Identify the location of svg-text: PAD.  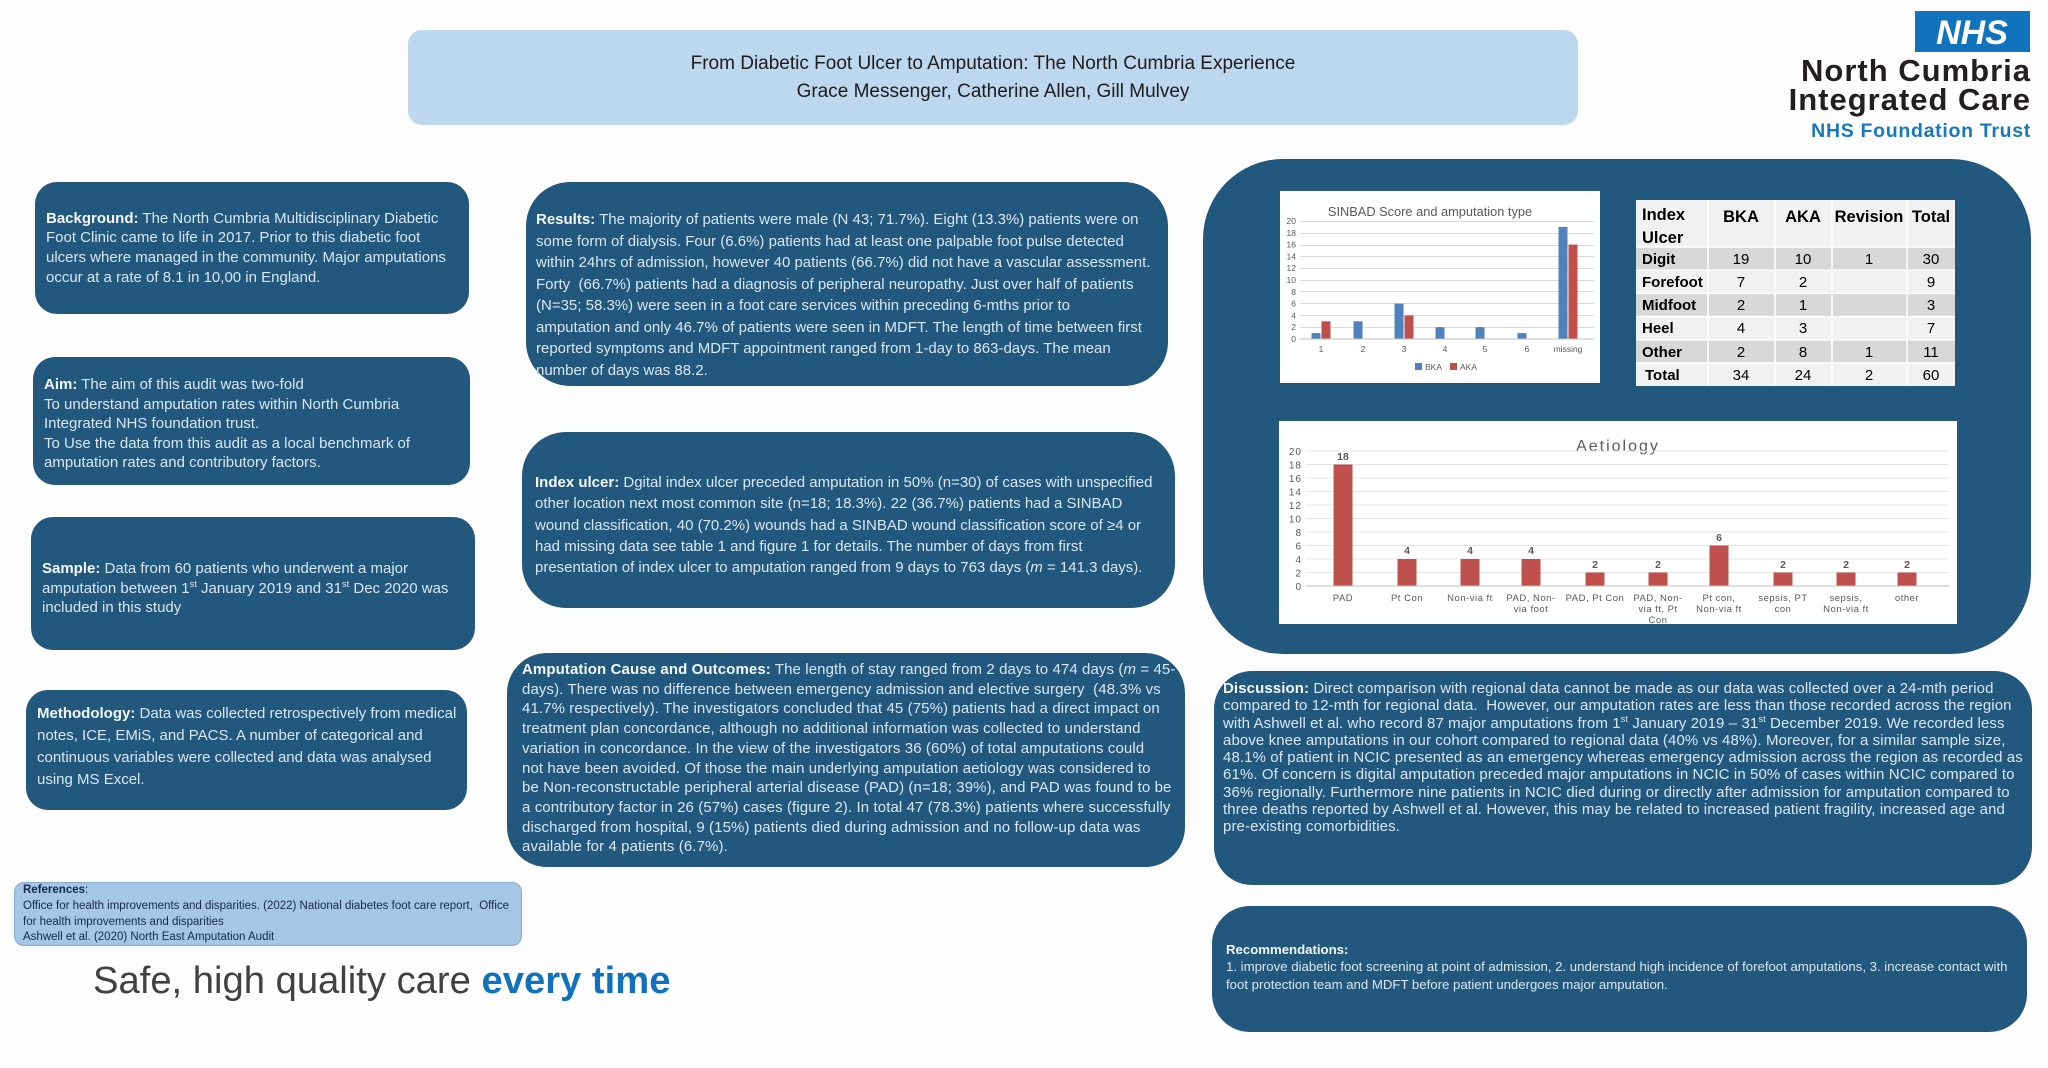
(1343, 598).